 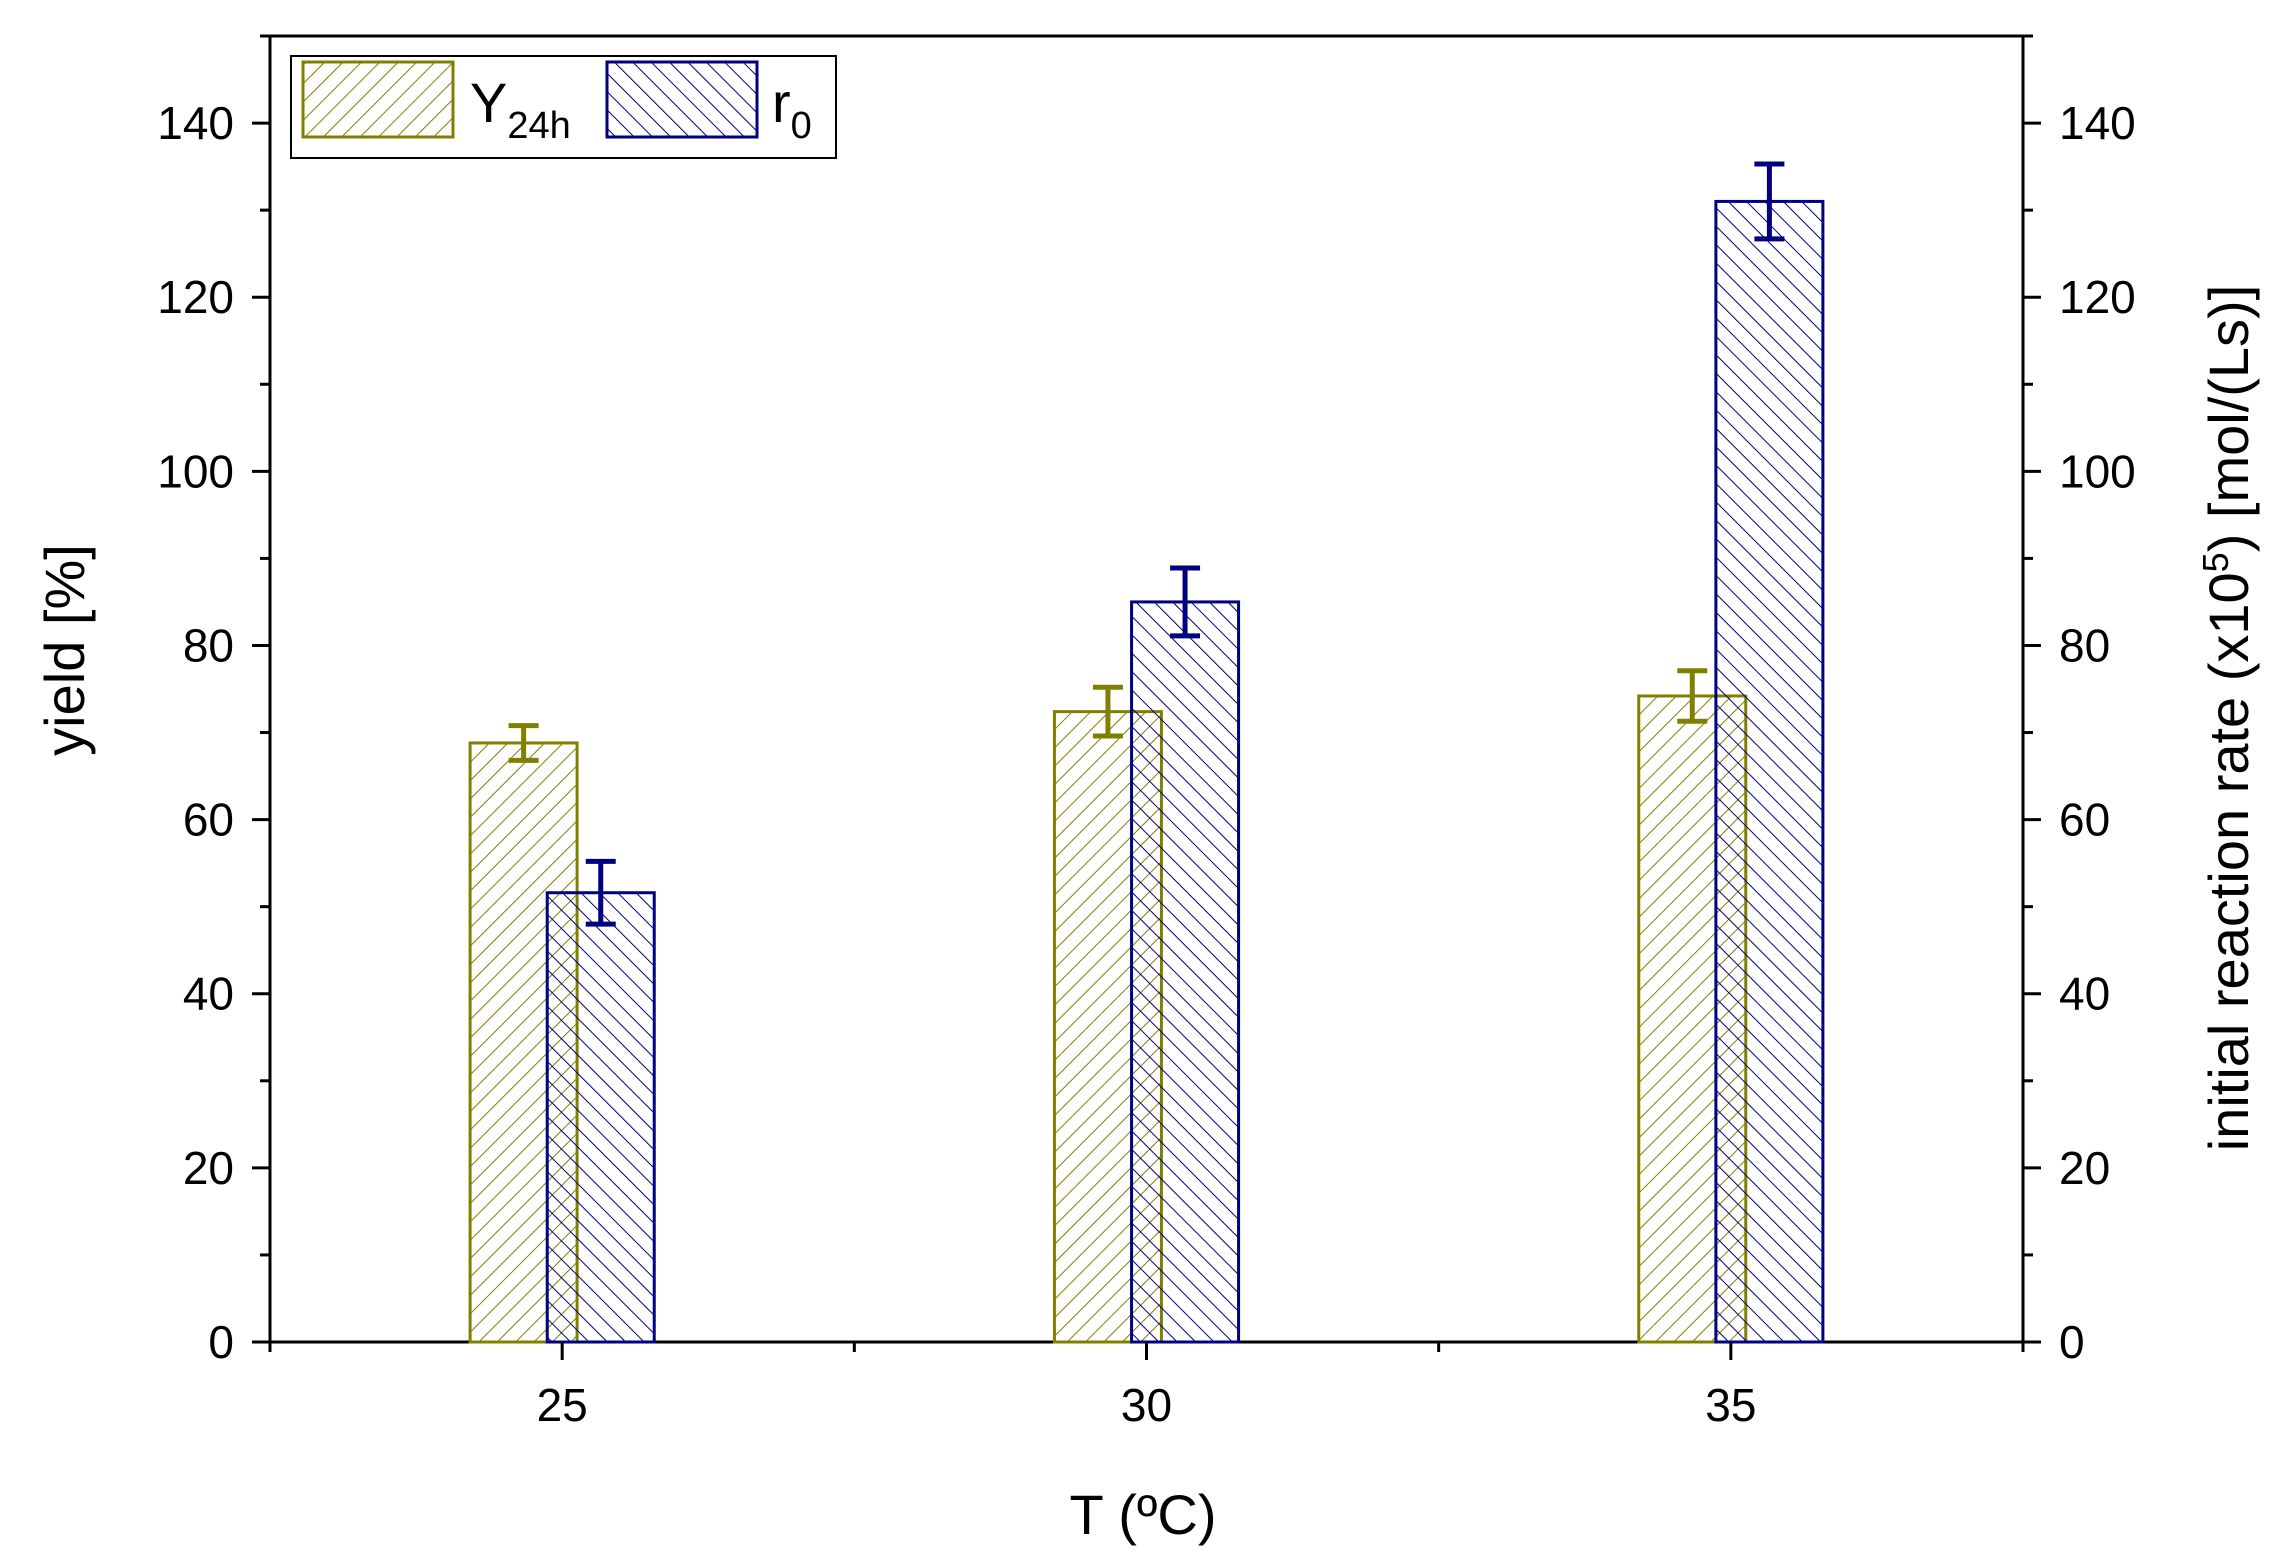 I want to click on y-right-tick-label: 20, so click(x=2084, y=1168).